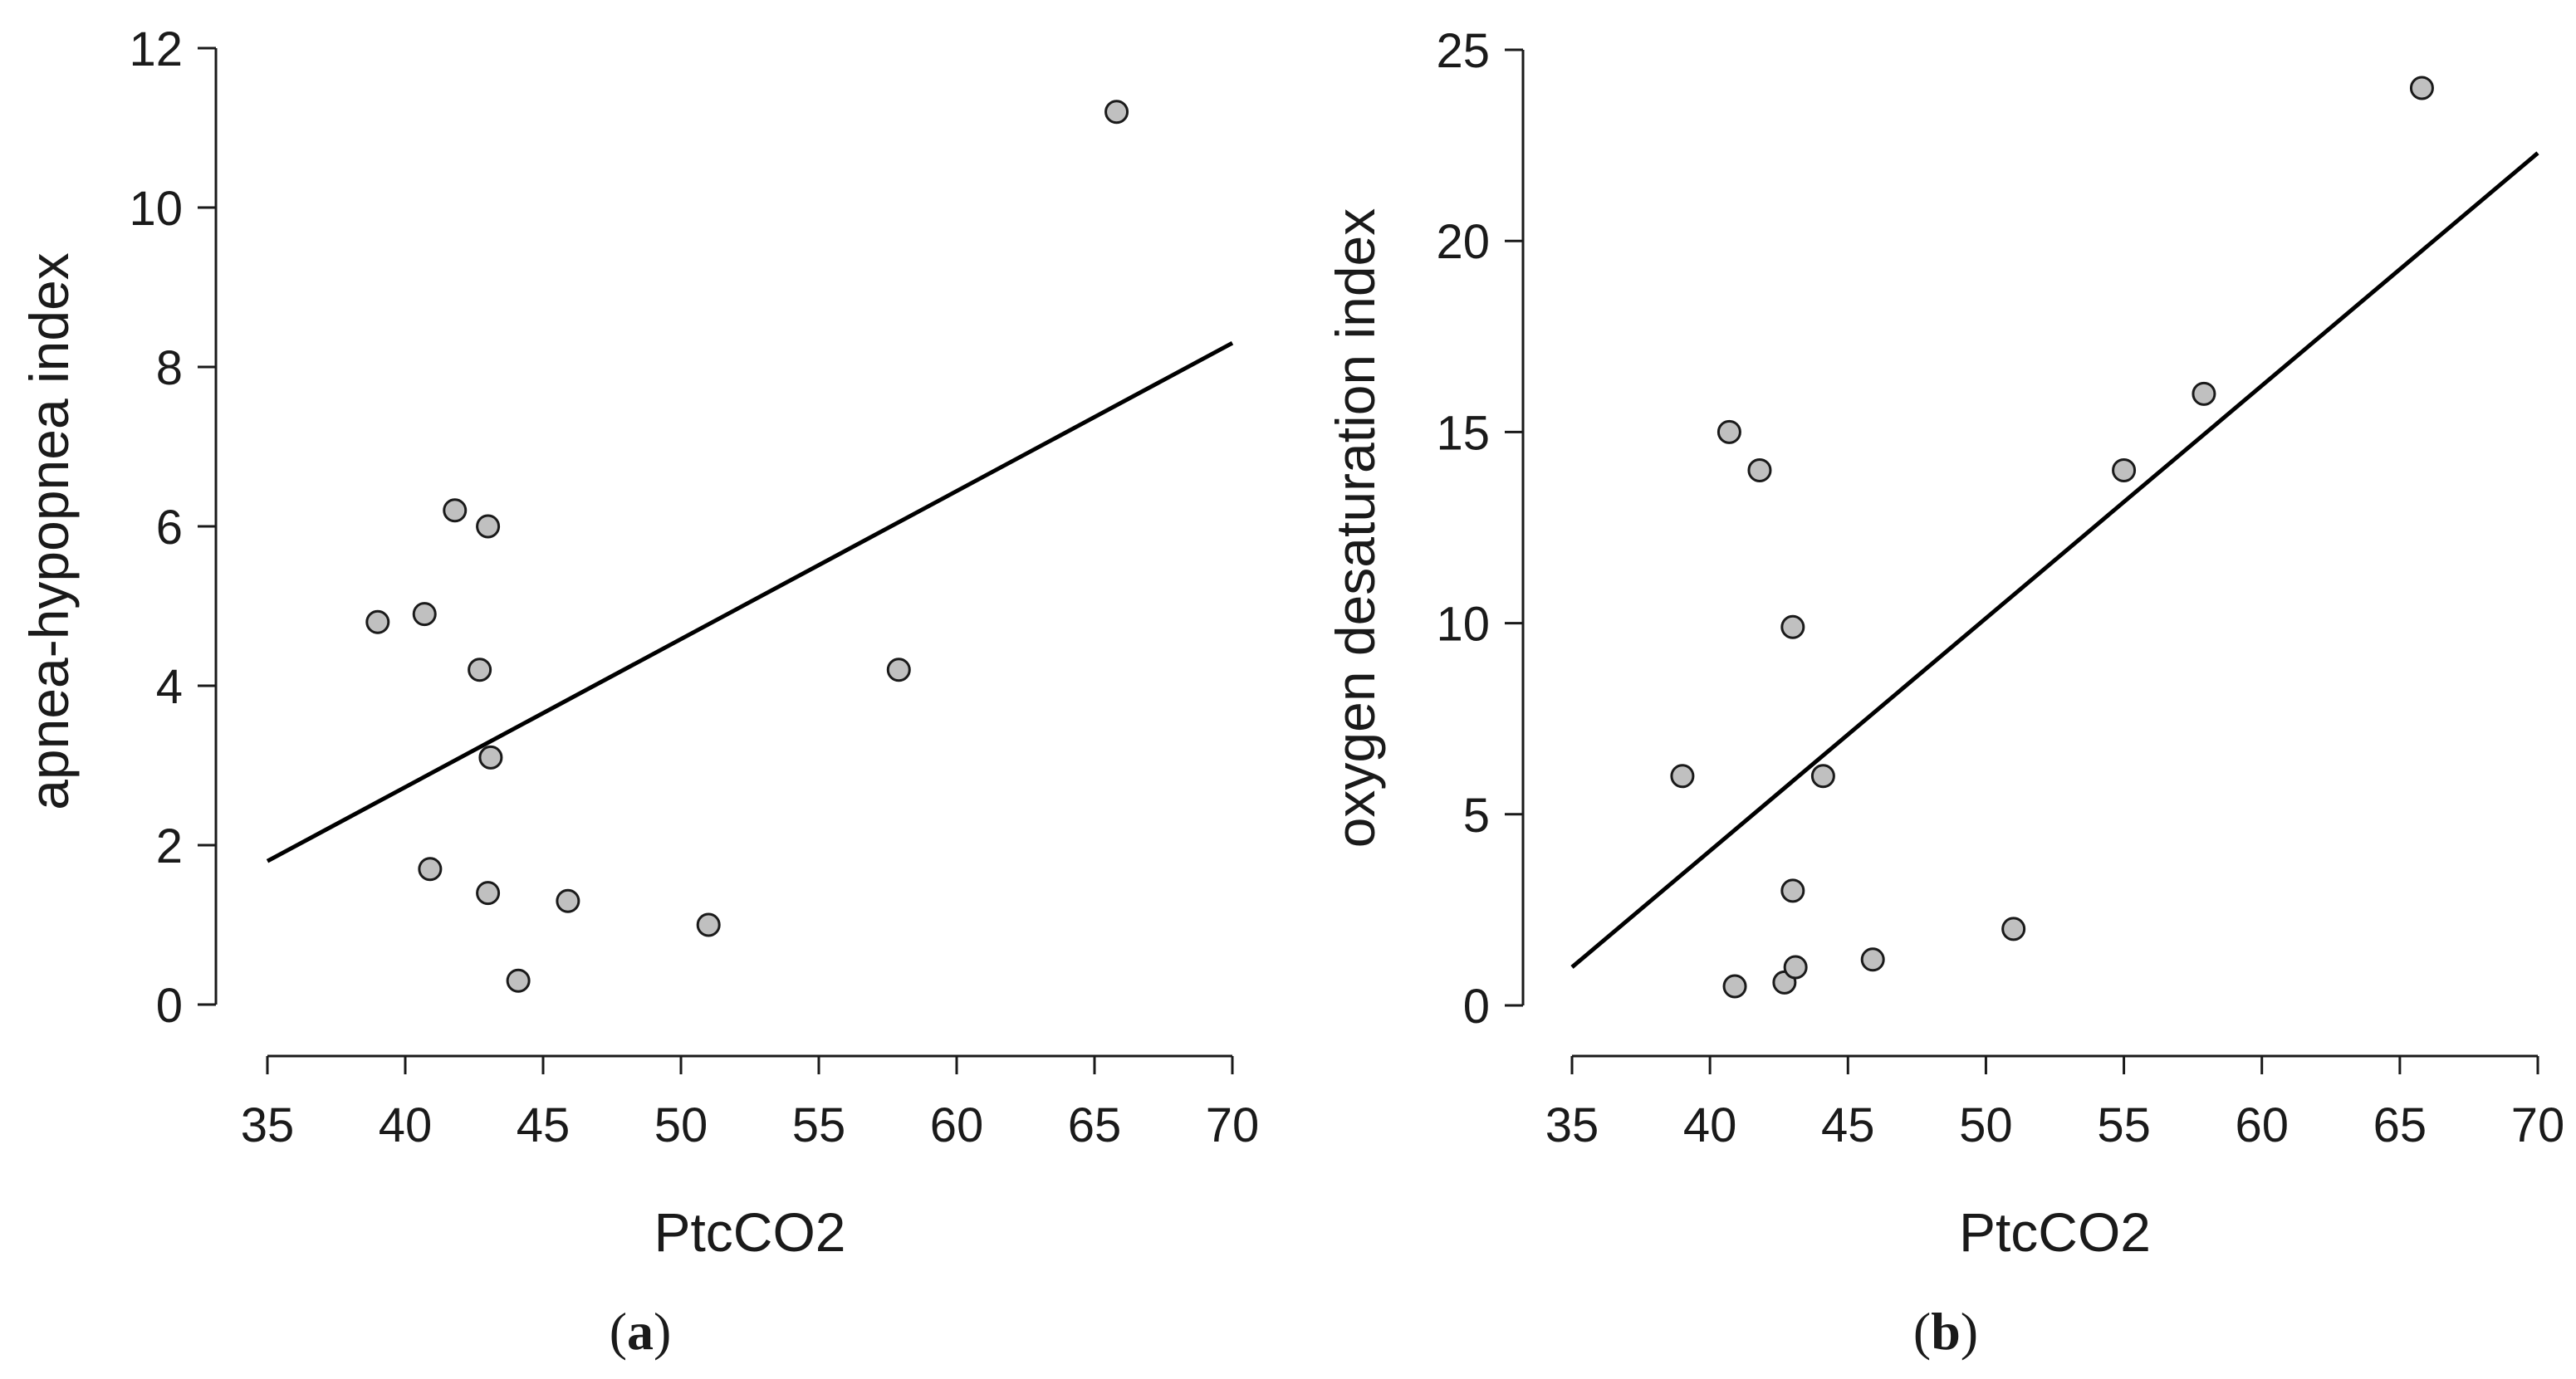 The height and width of the screenshot is (1379, 2576). Describe the element at coordinates (156, 49) in the screenshot. I see `y-tick-label: 12` at that location.